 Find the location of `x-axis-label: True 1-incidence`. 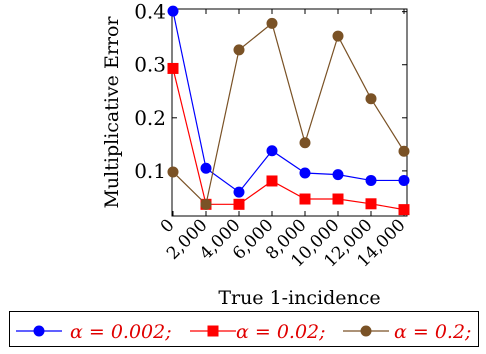

x-axis-label: True 1-incidence is located at coordinates (299, 298).